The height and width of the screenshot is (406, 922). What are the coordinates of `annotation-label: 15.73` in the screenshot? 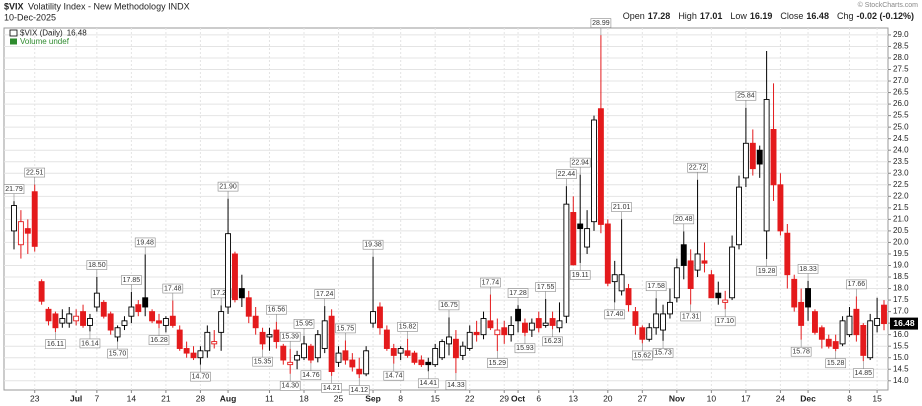 It's located at (663, 353).